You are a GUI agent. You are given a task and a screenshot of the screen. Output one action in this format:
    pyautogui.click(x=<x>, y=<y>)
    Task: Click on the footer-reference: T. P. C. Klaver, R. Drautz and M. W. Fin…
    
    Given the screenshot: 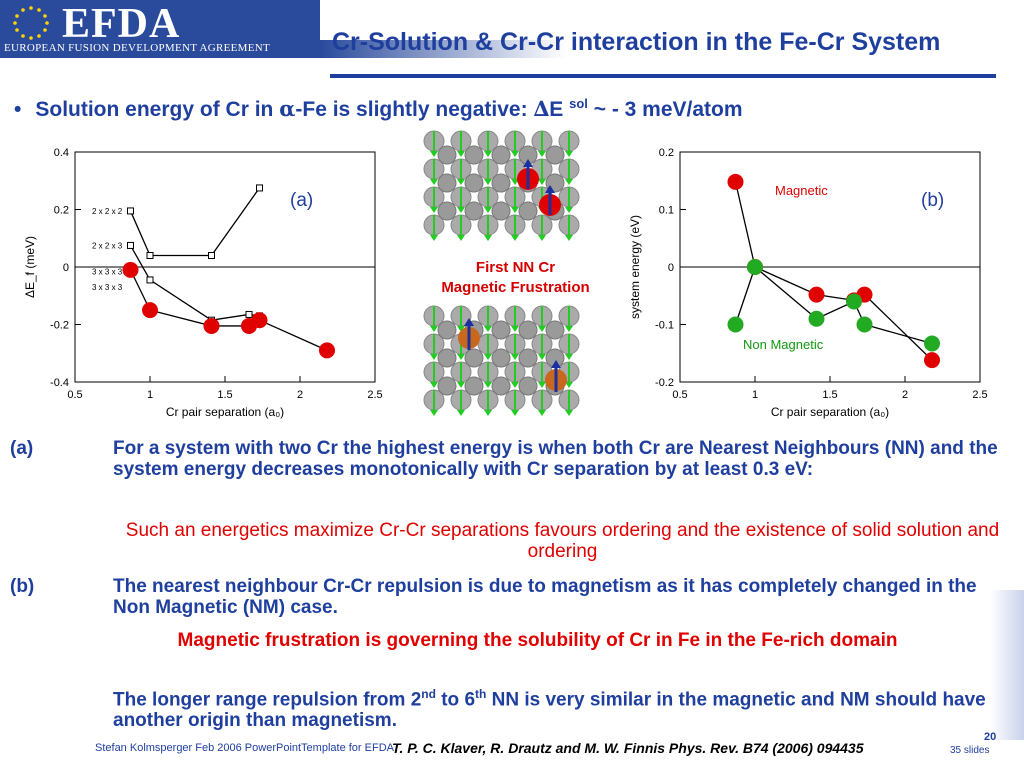 What is the action you would take?
    pyautogui.click(x=628, y=748)
    